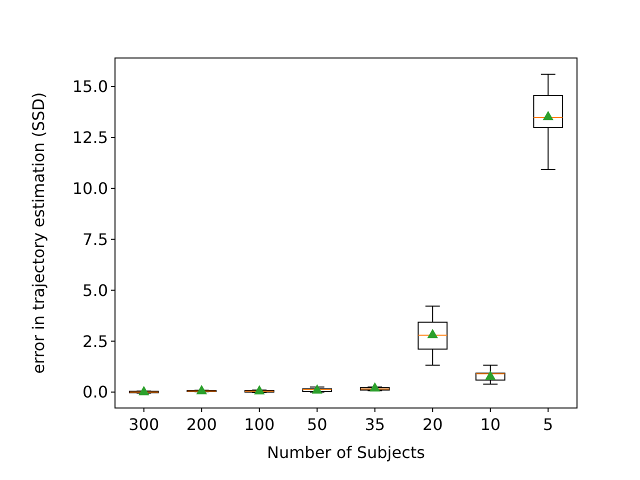  What do you see at coordinates (201, 424) in the screenshot?
I see `x-tick-label: 200` at bounding box center [201, 424].